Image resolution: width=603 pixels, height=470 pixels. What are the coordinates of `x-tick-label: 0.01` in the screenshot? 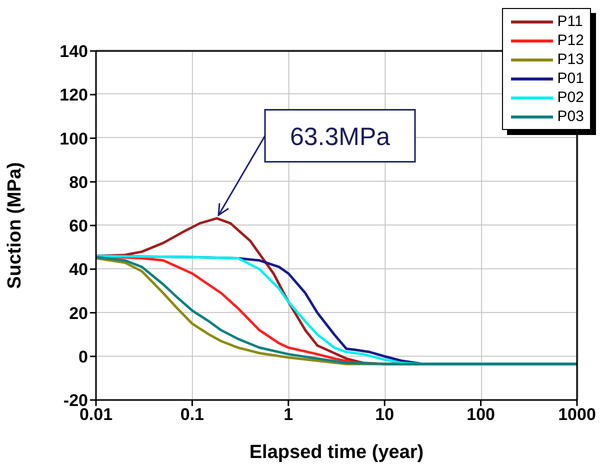 It's located at (96, 414).